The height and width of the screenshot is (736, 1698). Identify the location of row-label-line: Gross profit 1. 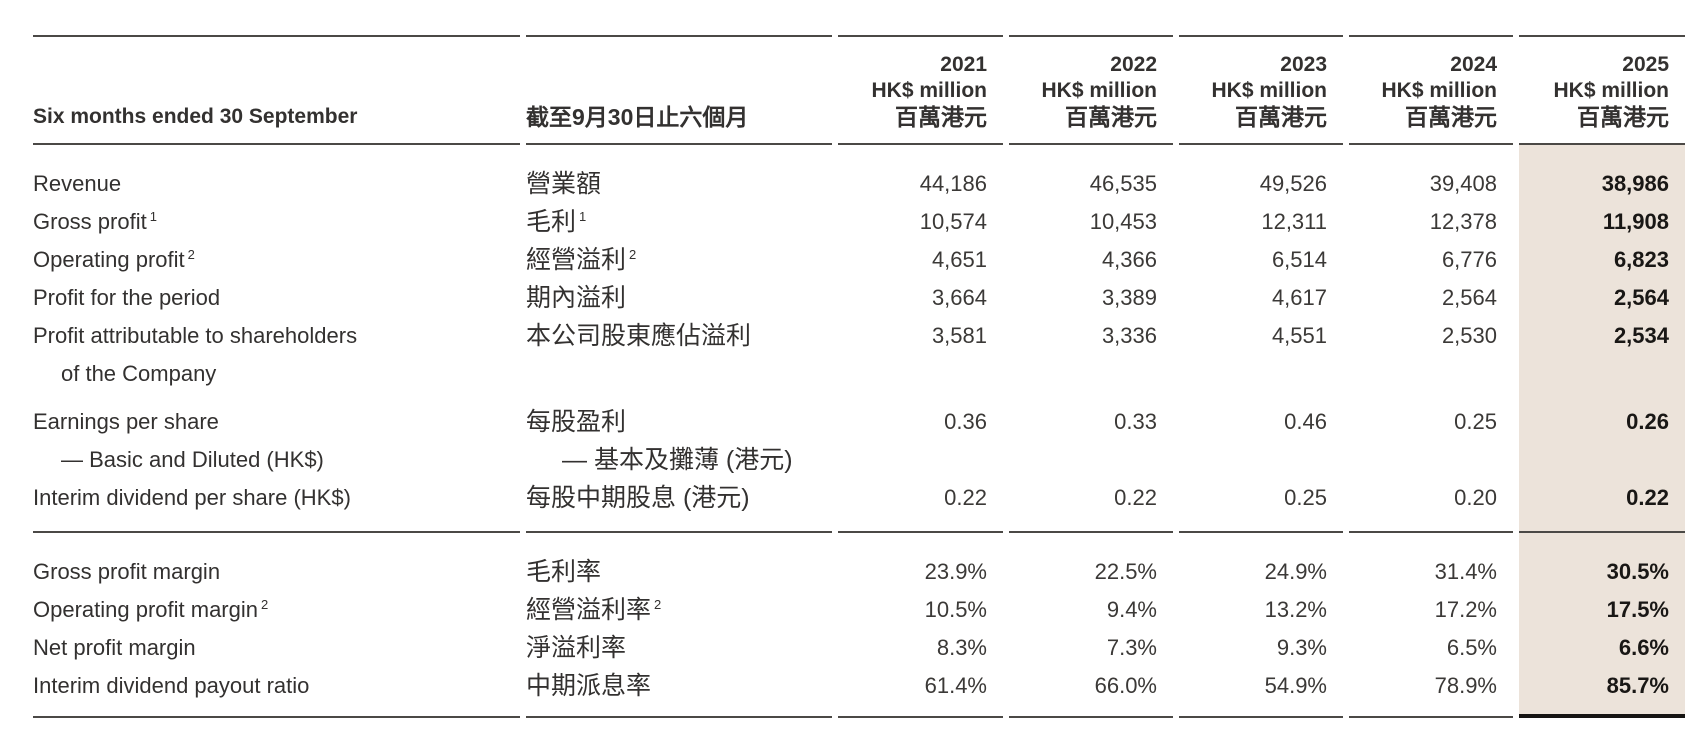
(276, 222).